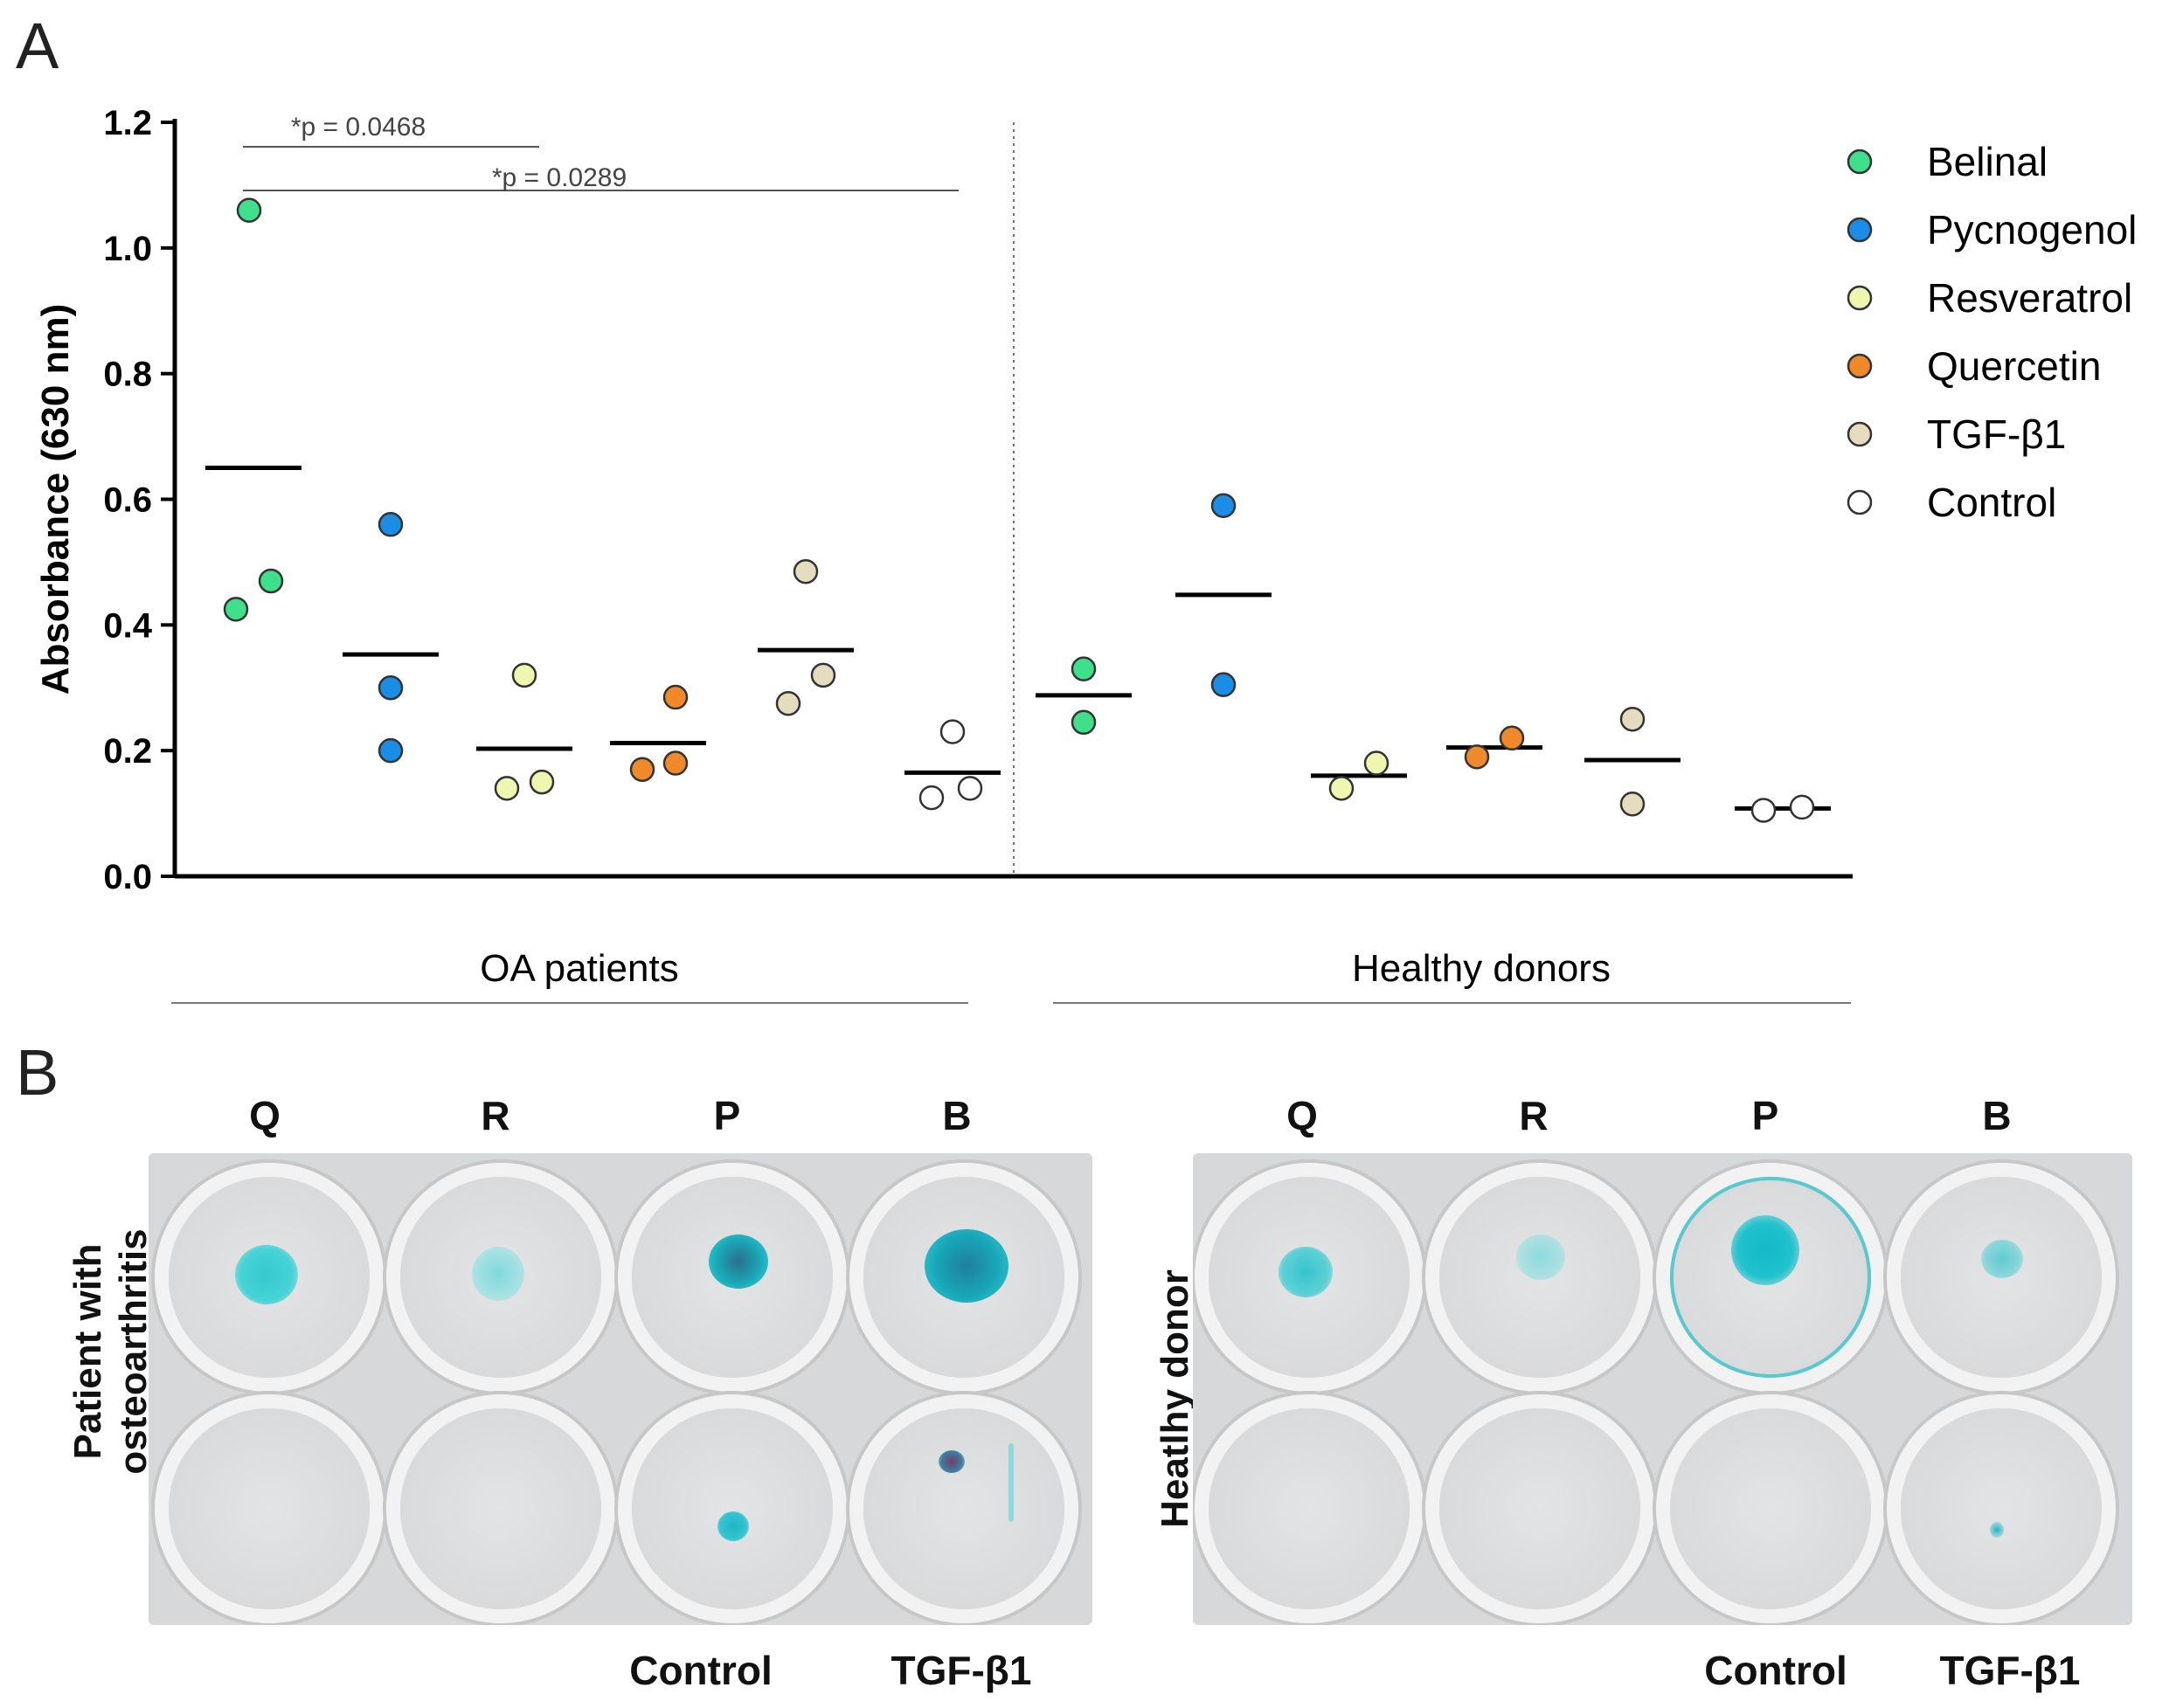  Describe the element at coordinates (1765, 1116) in the screenshot. I see `col-label-right-p: P` at that location.